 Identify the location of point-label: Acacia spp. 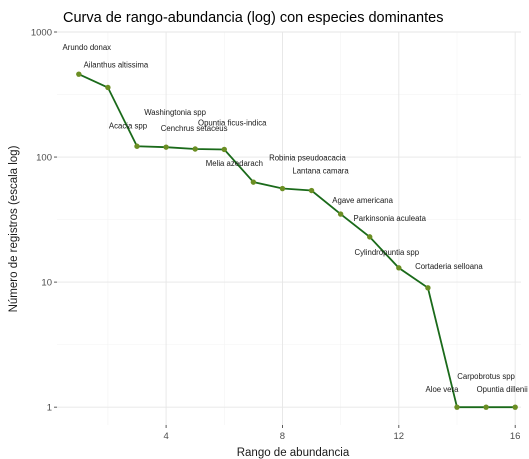
(128, 125).